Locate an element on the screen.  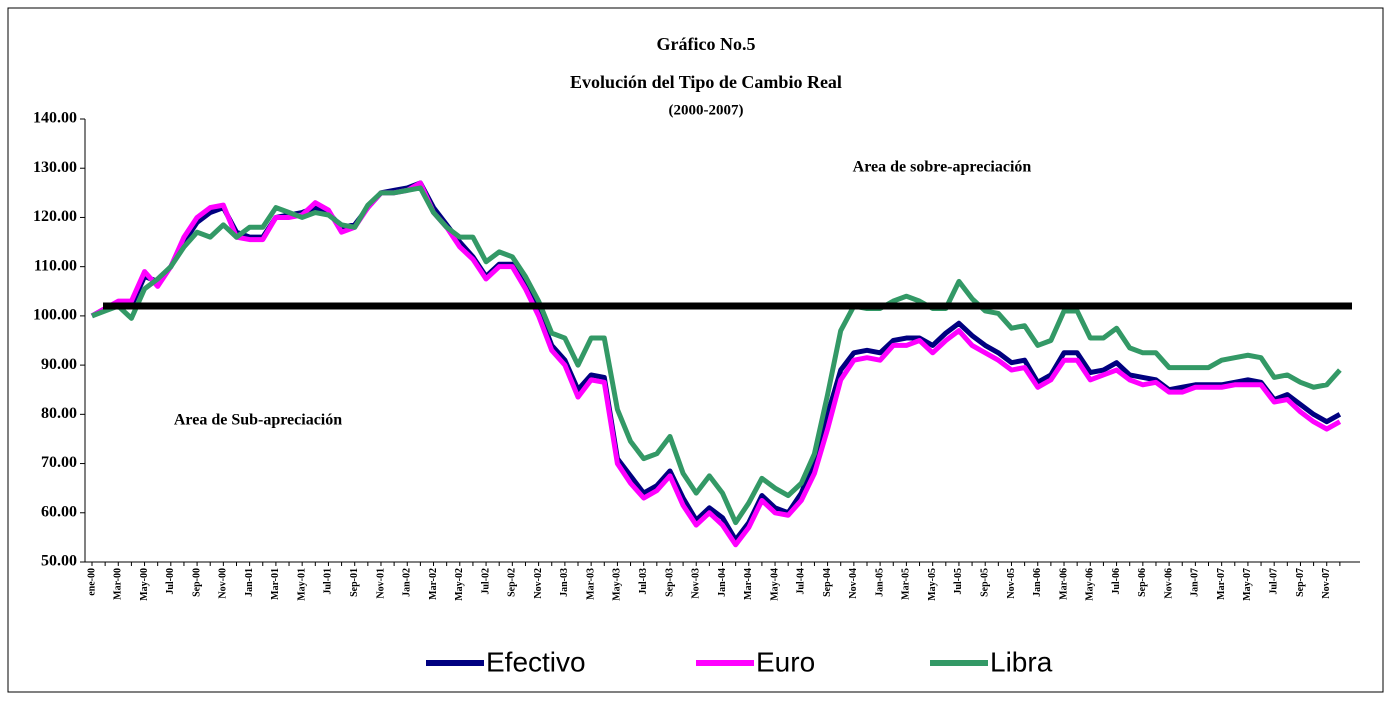
x-tick-label: Jul-05 is located at coordinates (958, 581).